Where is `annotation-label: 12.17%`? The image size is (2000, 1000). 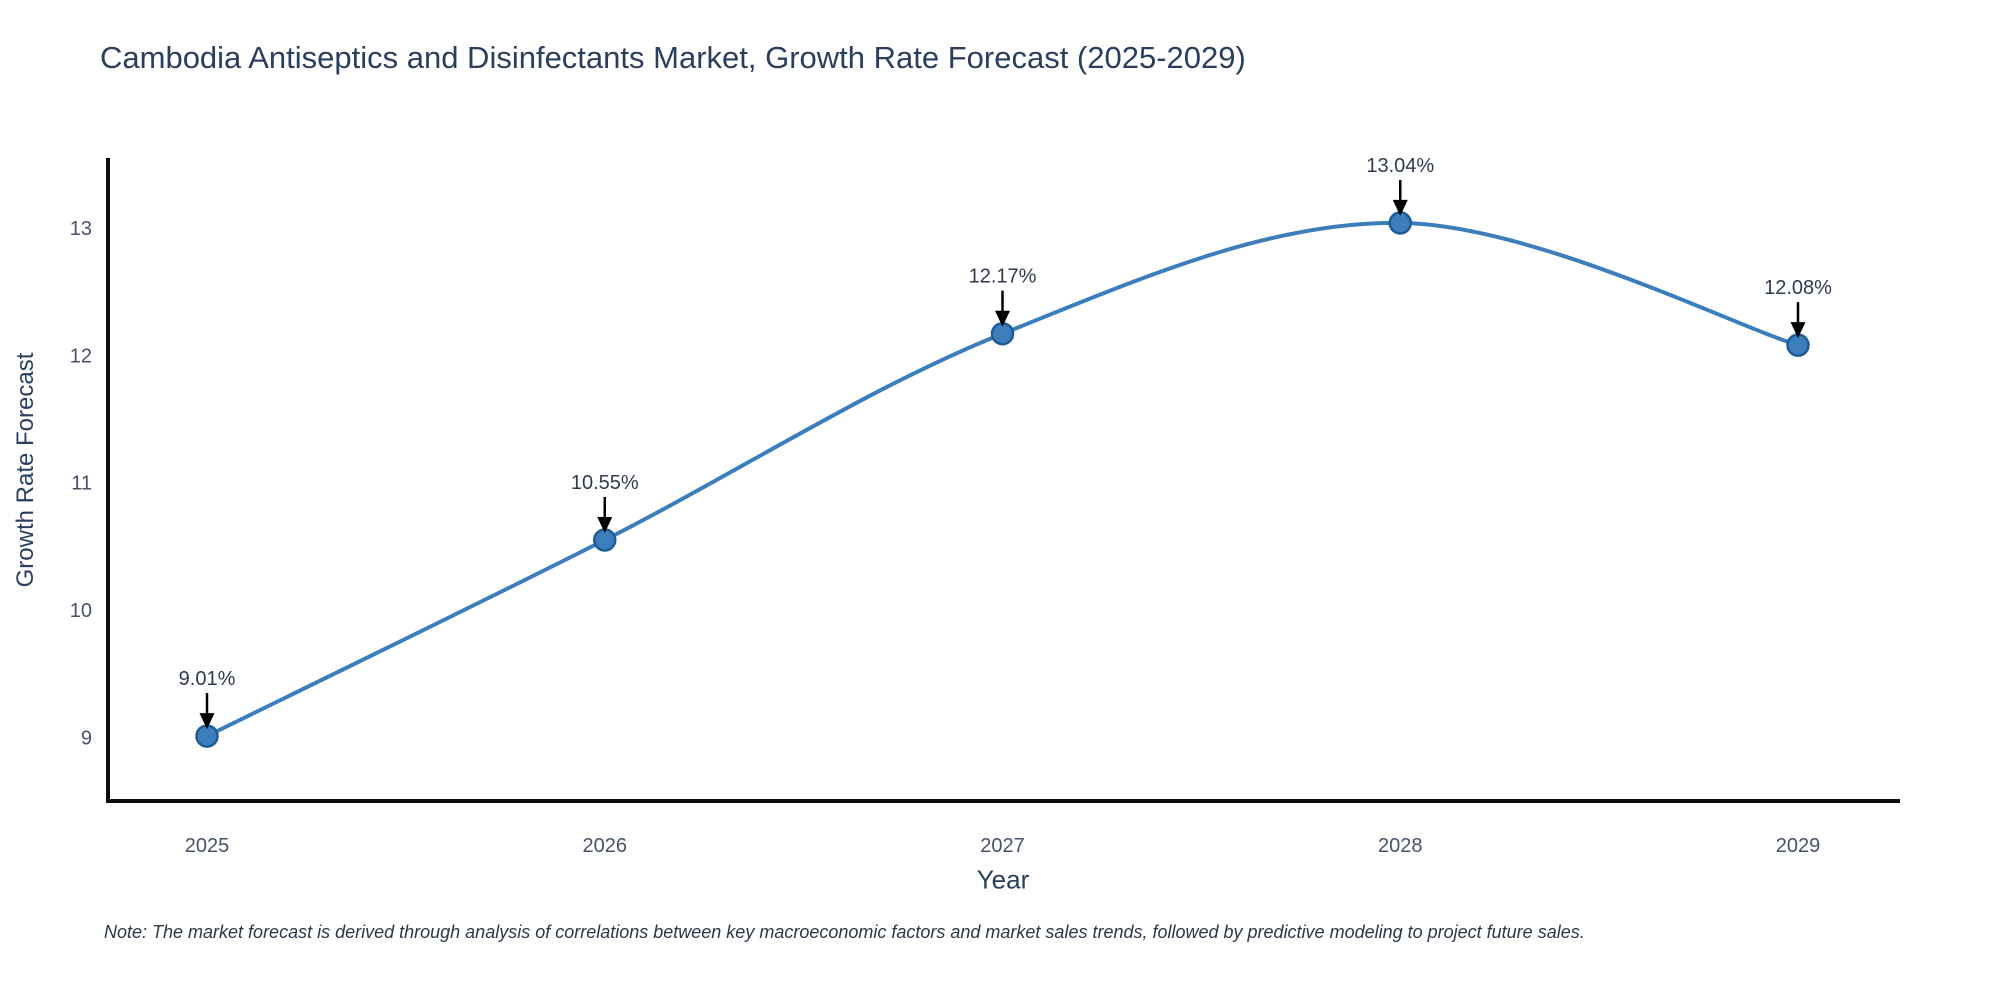 annotation-label: 12.17% is located at coordinates (1003, 277).